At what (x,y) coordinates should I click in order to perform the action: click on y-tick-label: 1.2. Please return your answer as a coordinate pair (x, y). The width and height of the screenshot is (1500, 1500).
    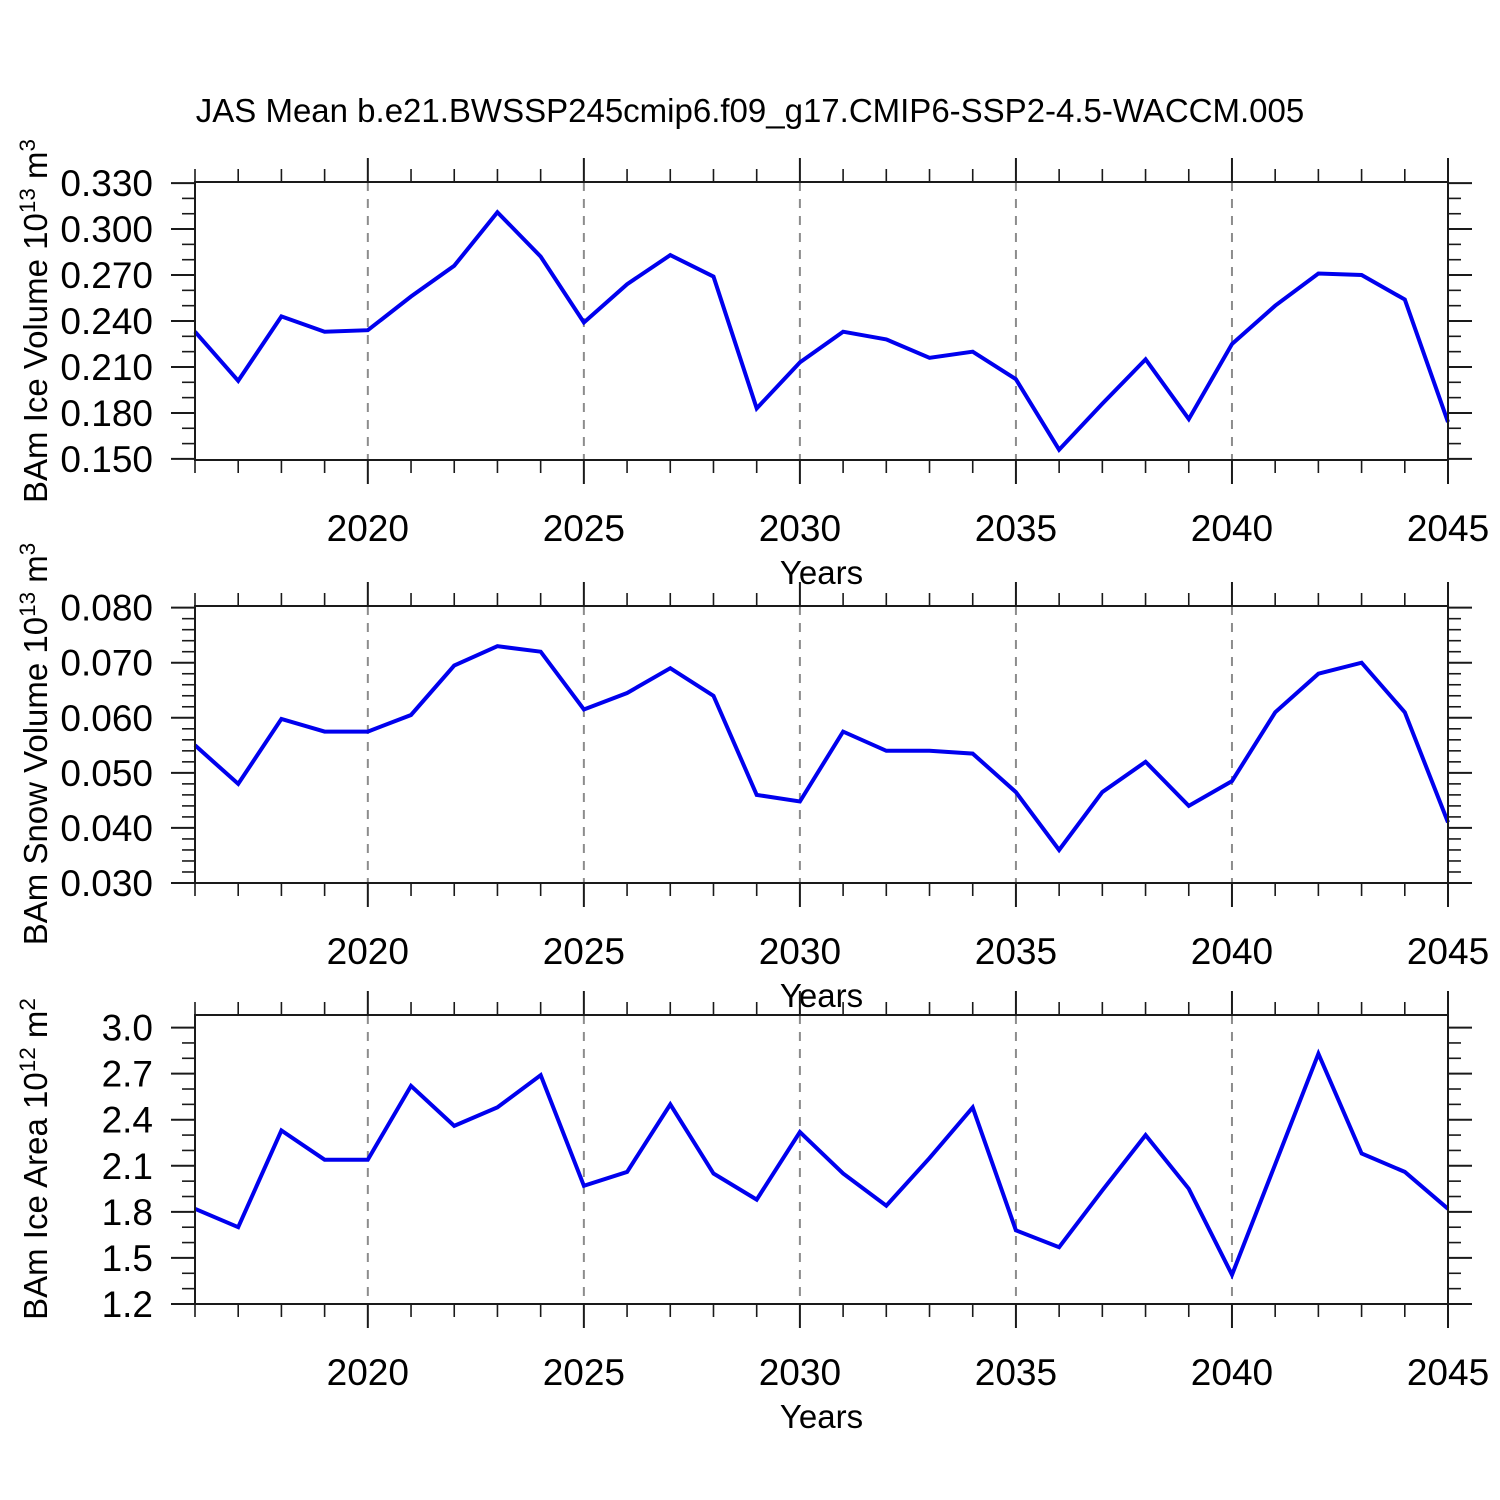
    Looking at the image, I should click on (127, 1304).